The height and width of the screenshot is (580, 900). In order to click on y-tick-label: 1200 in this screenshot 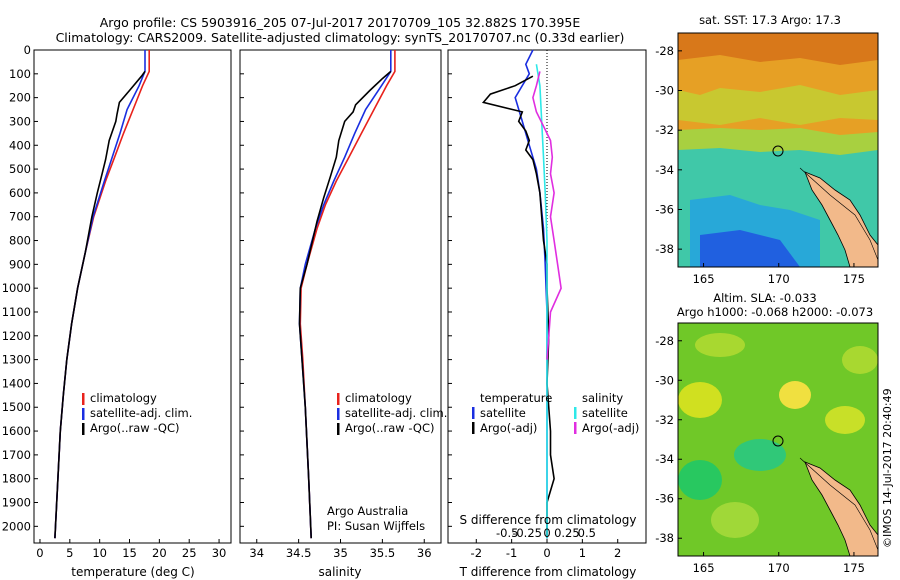, I will do `click(16, 336)`.